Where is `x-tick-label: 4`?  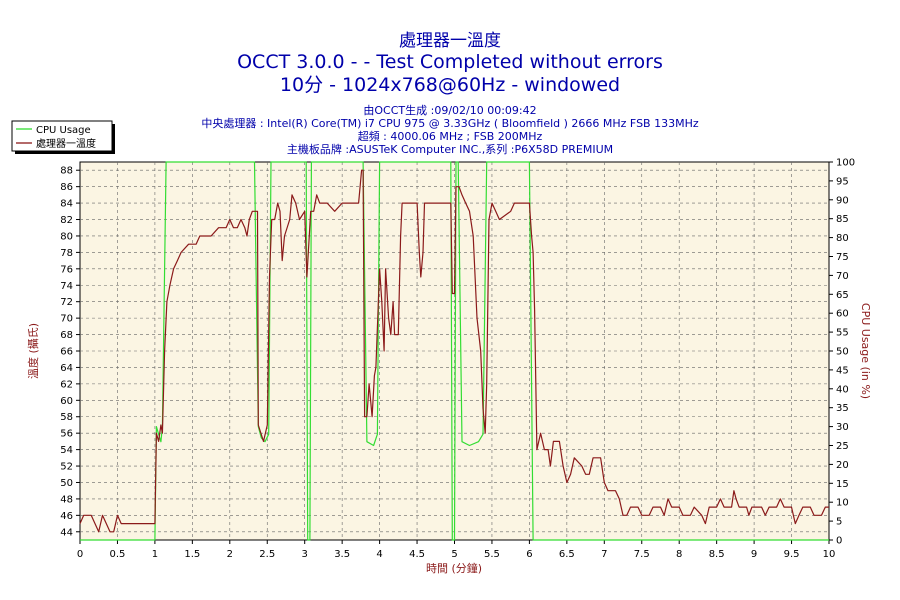
x-tick-label: 4 is located at coordinates (379, 554).